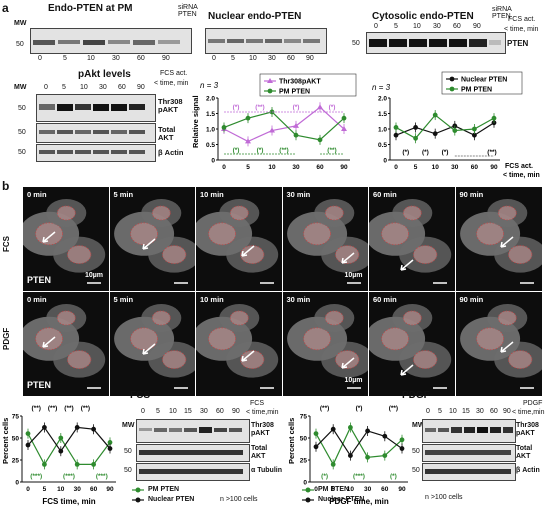 The height and width of the screenshot is (508, 550). I want to click on pakt-blot-thr, so click(96, 108).